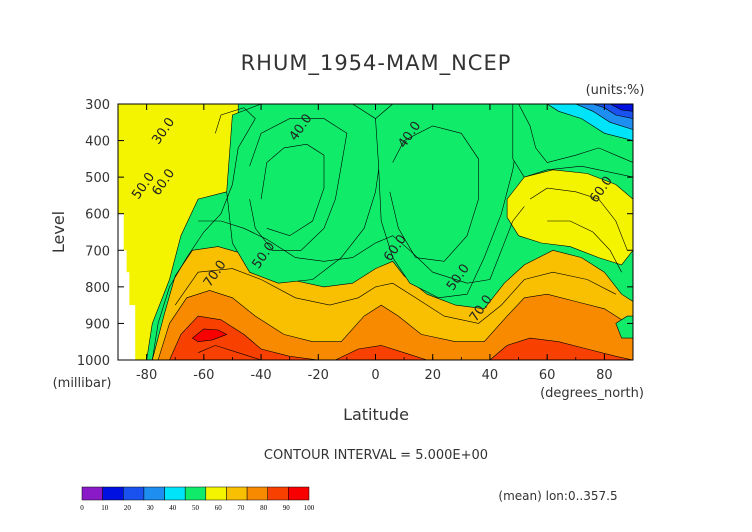 The width and height of the screenshot is (752, 532). I want to click on x-tick-label--40: -40, so click(260, 375).